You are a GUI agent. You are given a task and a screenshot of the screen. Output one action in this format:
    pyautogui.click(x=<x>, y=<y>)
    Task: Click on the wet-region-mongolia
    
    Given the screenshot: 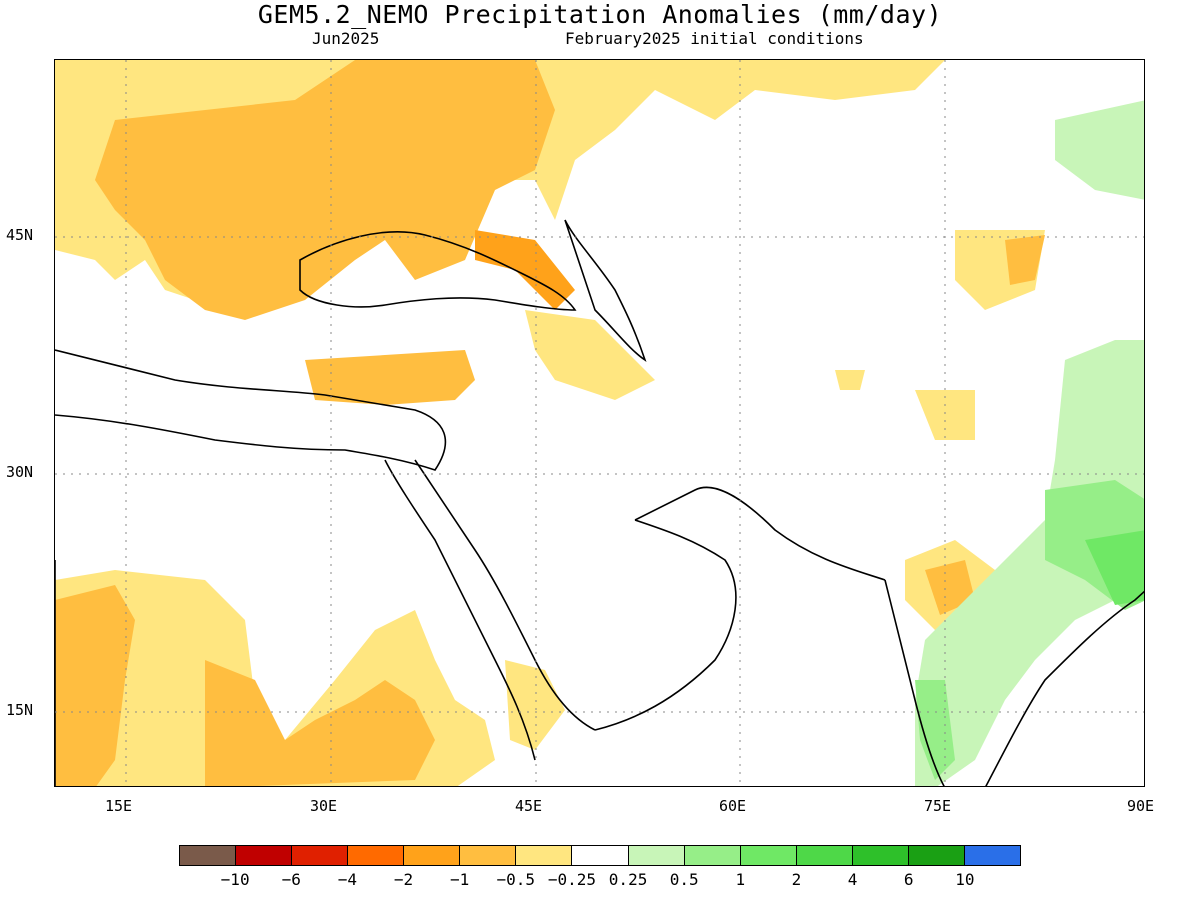 What is the action you would take?
    pyautogui.click(x=1099, y=150)
    